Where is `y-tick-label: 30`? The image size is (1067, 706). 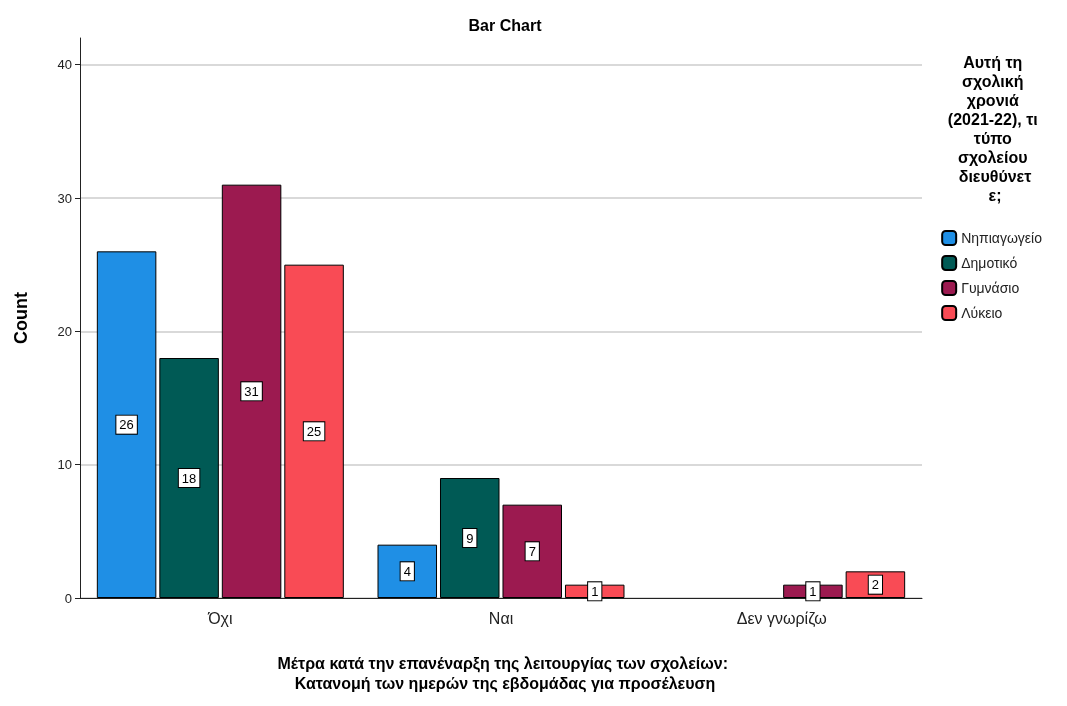
y-tick-label: 30 is located at coordinates (64, 198).